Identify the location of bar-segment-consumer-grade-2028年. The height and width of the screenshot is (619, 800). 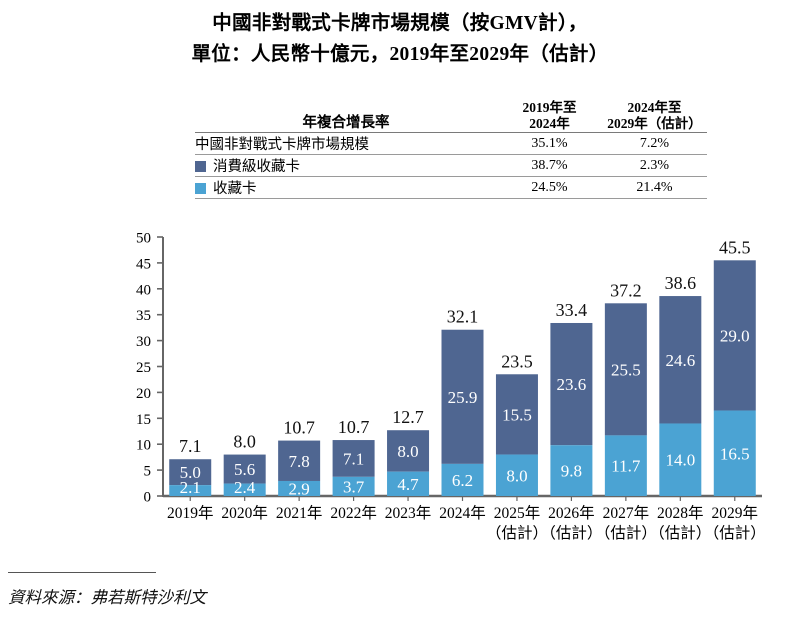
(680, 360).